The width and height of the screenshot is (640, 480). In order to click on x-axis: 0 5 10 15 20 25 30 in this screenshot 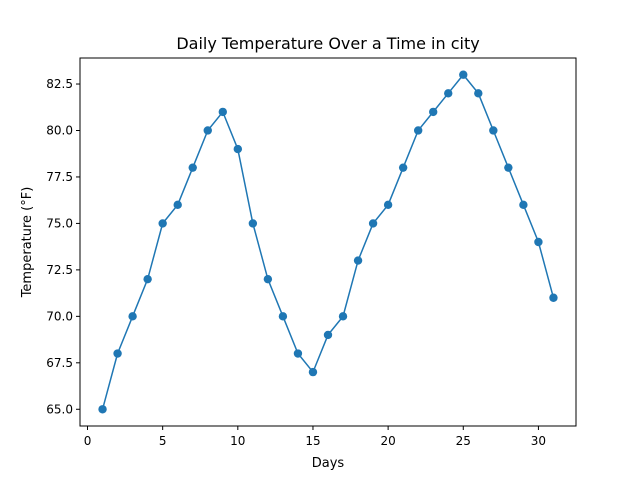, I will do `click(315, 437)`.